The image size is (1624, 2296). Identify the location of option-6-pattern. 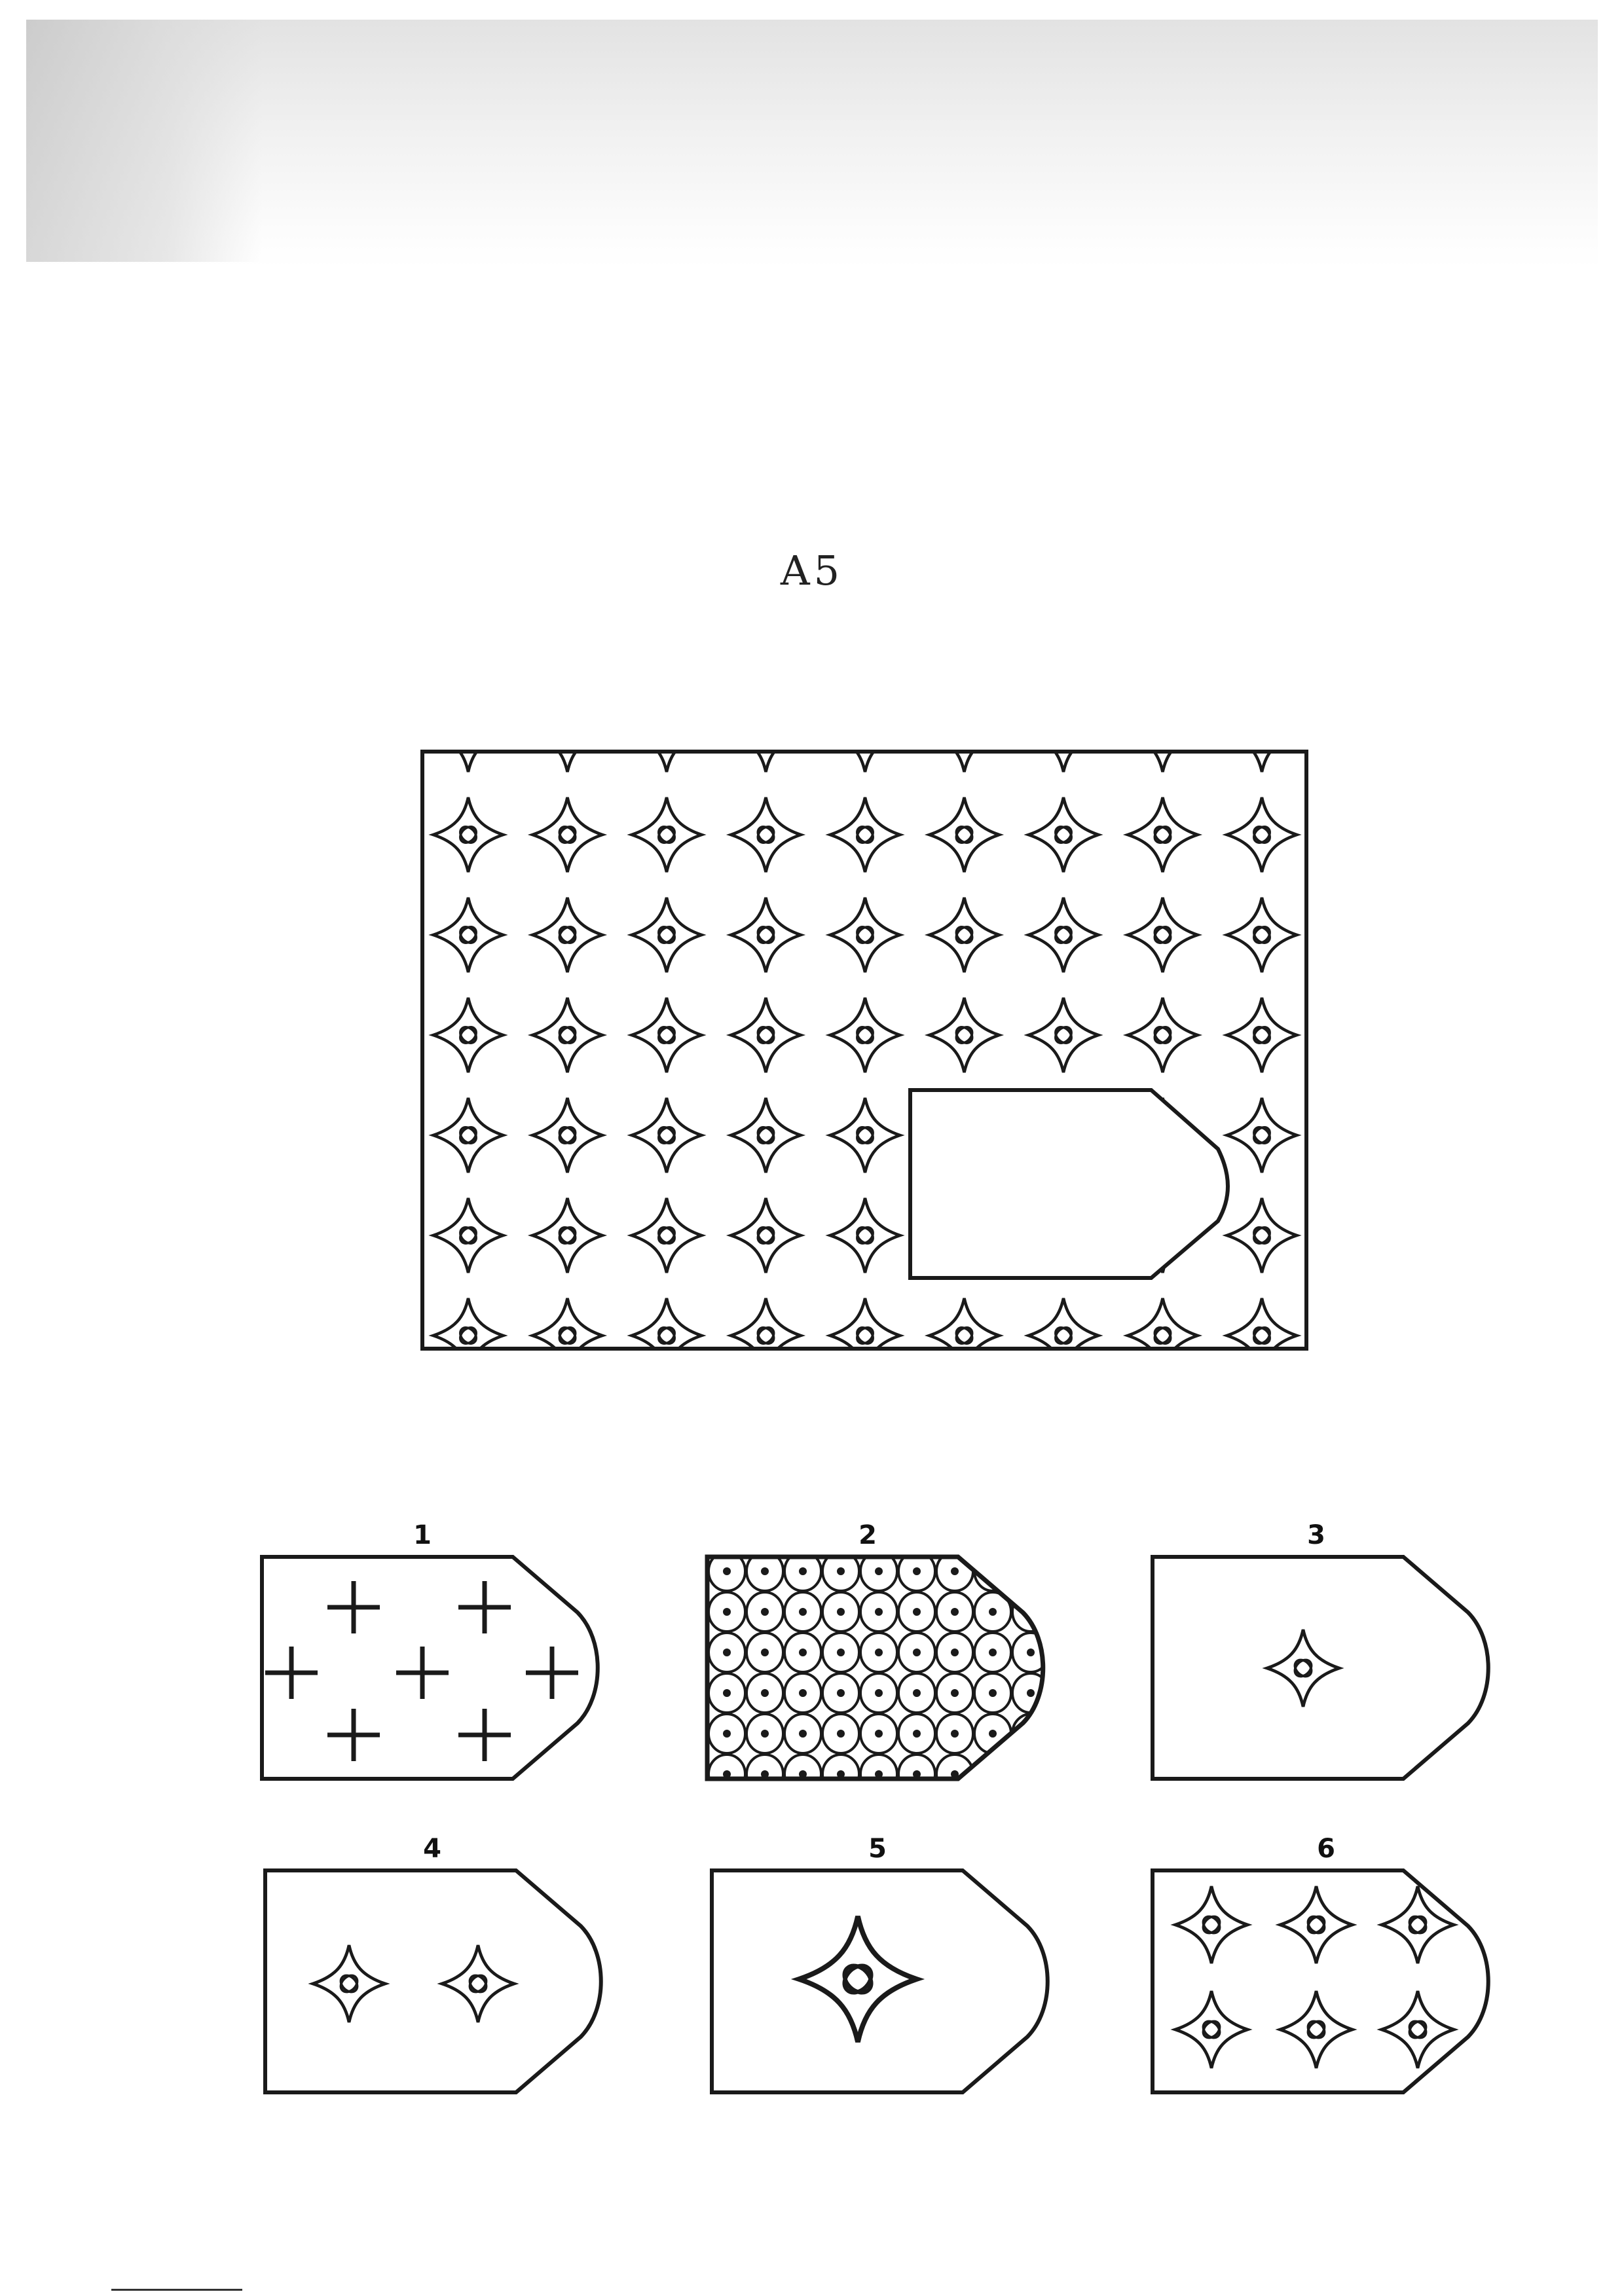
(1314, 1977).